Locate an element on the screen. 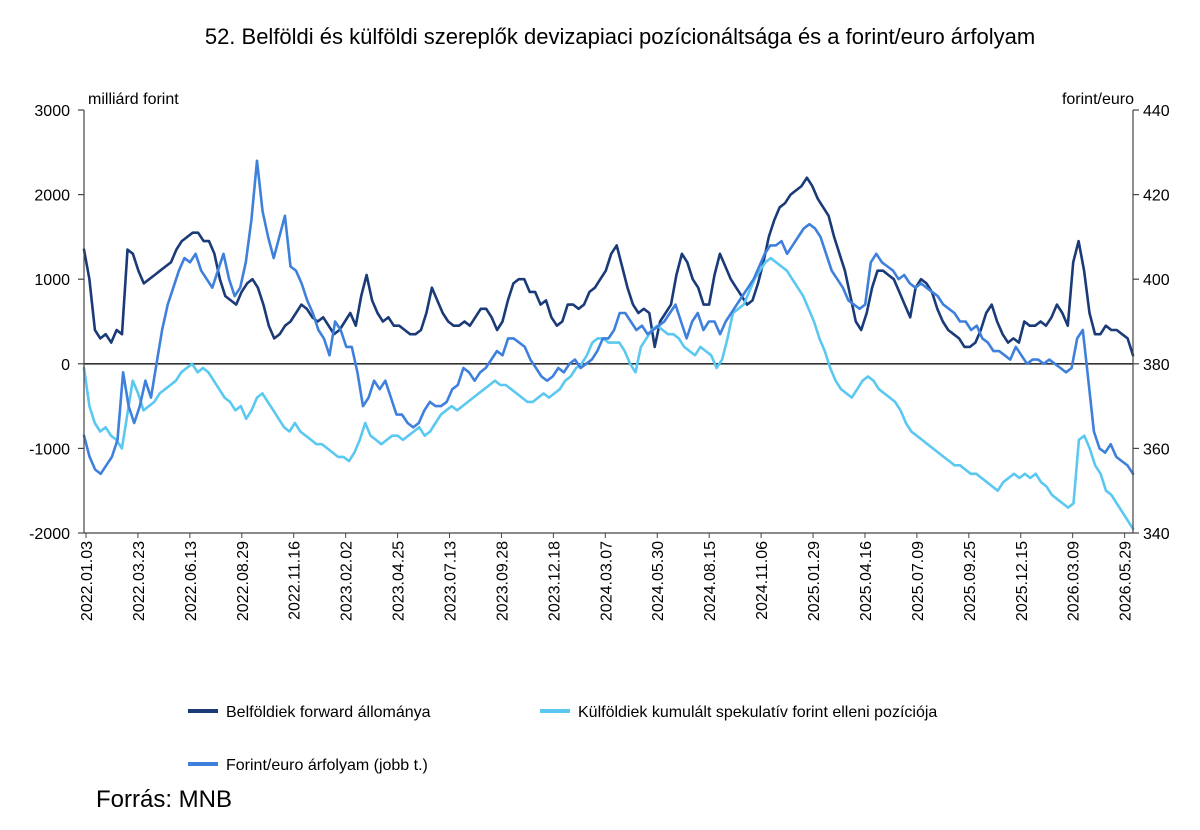 The width and height of the screenshot is (1200, 830). left-tick-label: 3000 is located at coordinates (52, 111).